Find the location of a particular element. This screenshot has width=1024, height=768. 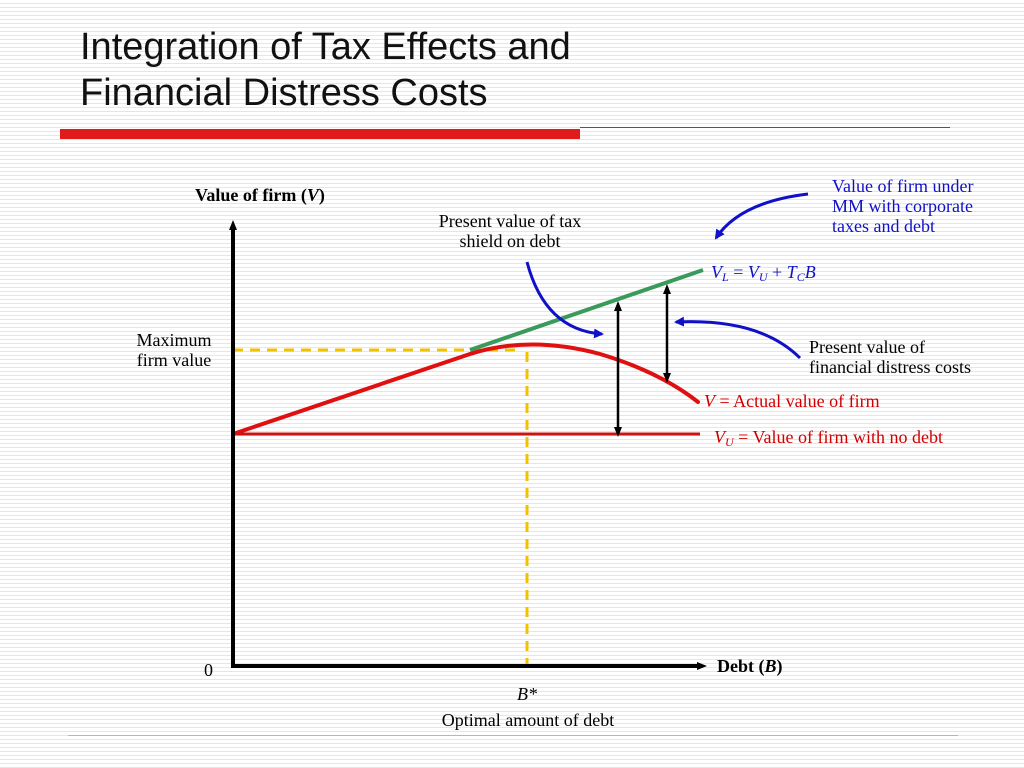

optimal-debt-symbol: B* is located at coordinates (527, 694).